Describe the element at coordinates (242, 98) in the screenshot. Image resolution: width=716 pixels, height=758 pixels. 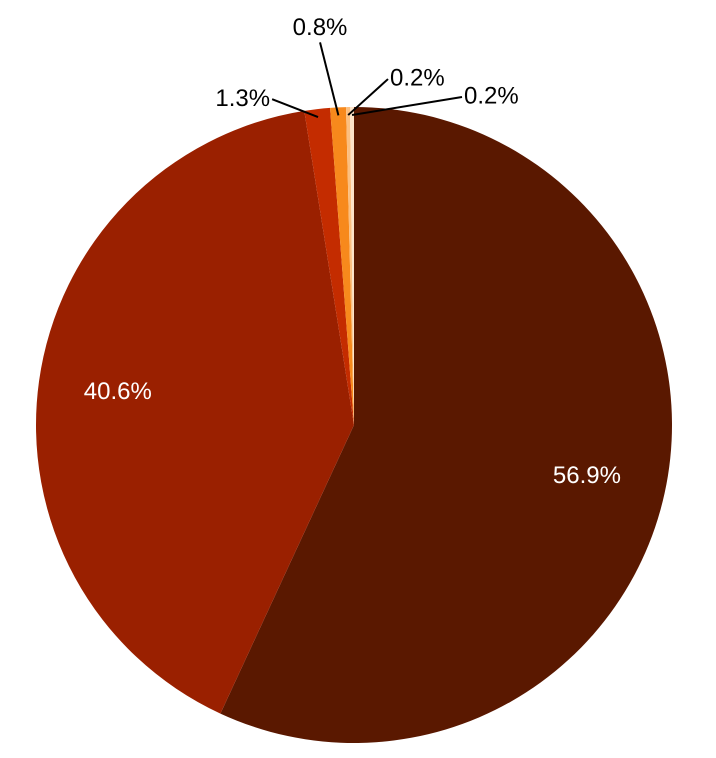
I see `data-label: 1.3%` at that location.